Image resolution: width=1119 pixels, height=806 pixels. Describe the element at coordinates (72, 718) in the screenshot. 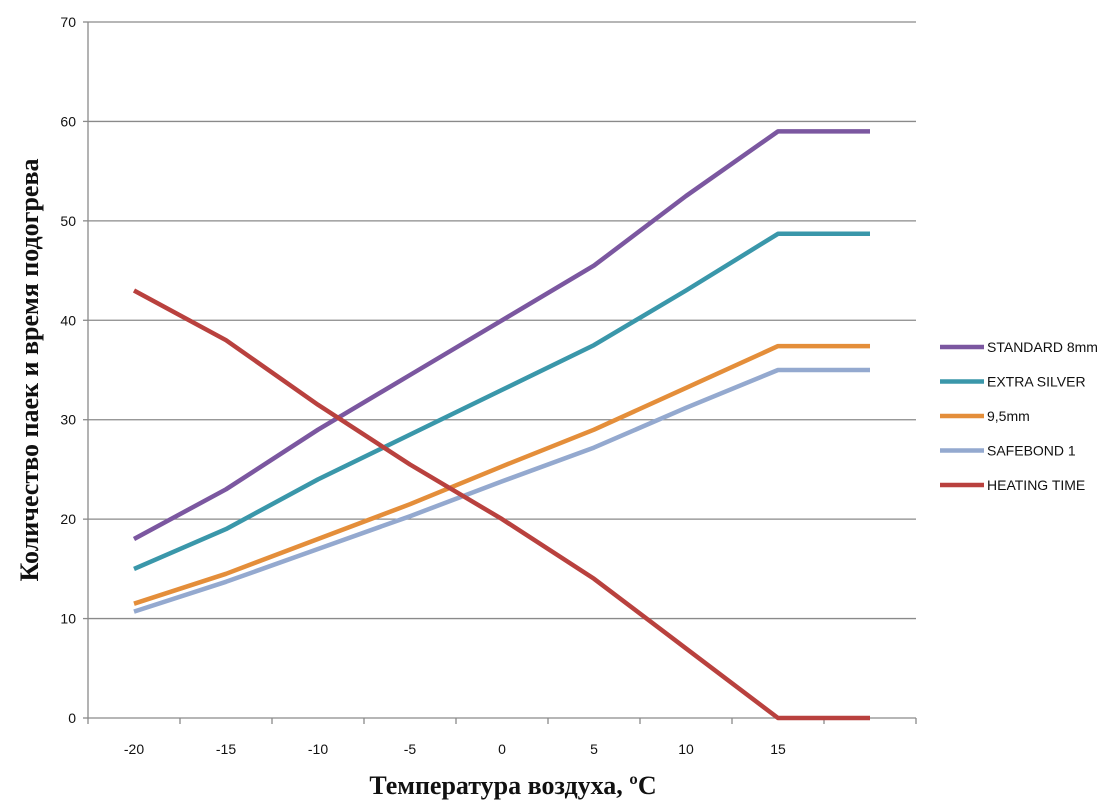

I see `y-tick-label-0: 0` at that location.